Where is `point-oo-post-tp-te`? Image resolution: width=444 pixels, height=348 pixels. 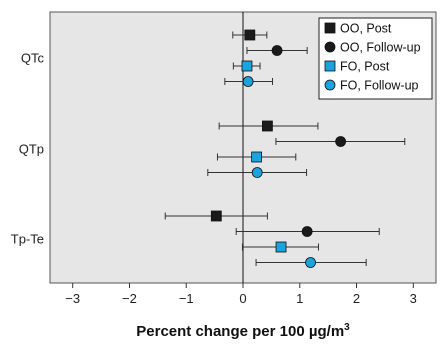
point-oo-post-tp-te is located at coordinates (216, 216).